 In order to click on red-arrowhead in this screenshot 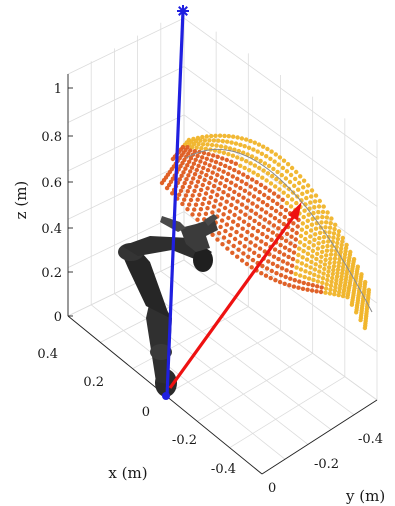, I will do `click(295, 211)`.